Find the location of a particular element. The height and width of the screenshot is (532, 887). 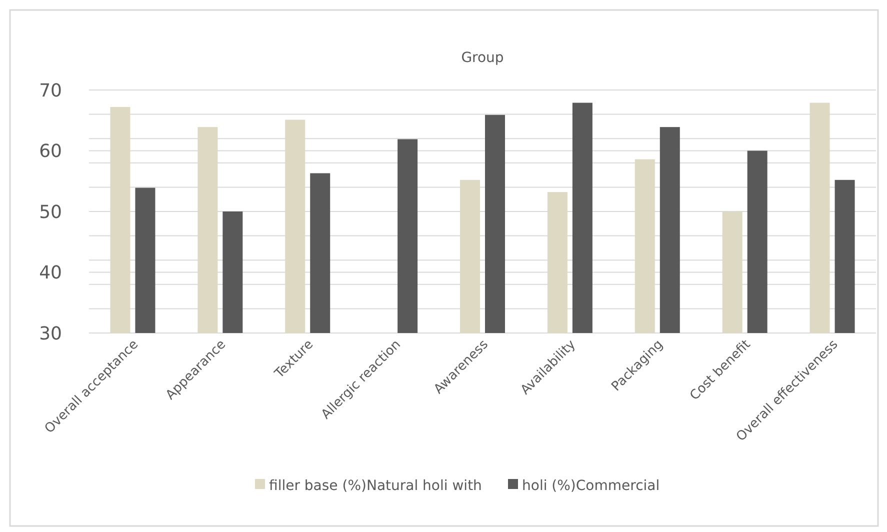

y-tick-label: 40 is located at coordinates (50, 273).